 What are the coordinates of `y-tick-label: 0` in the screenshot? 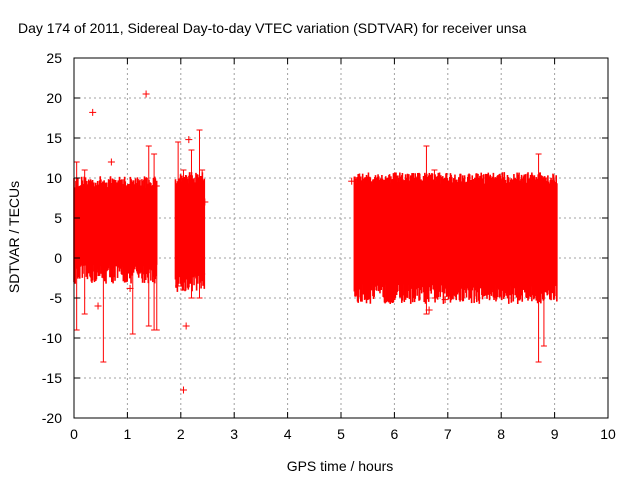 It's located at (58, 258).